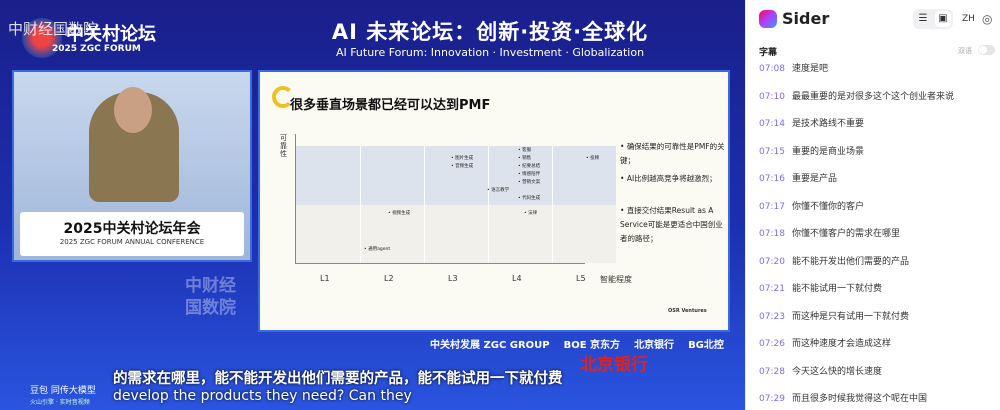  Describe the element at coordinates (968, 19) in the screenshot. I see `language-button: ZH` at that location.